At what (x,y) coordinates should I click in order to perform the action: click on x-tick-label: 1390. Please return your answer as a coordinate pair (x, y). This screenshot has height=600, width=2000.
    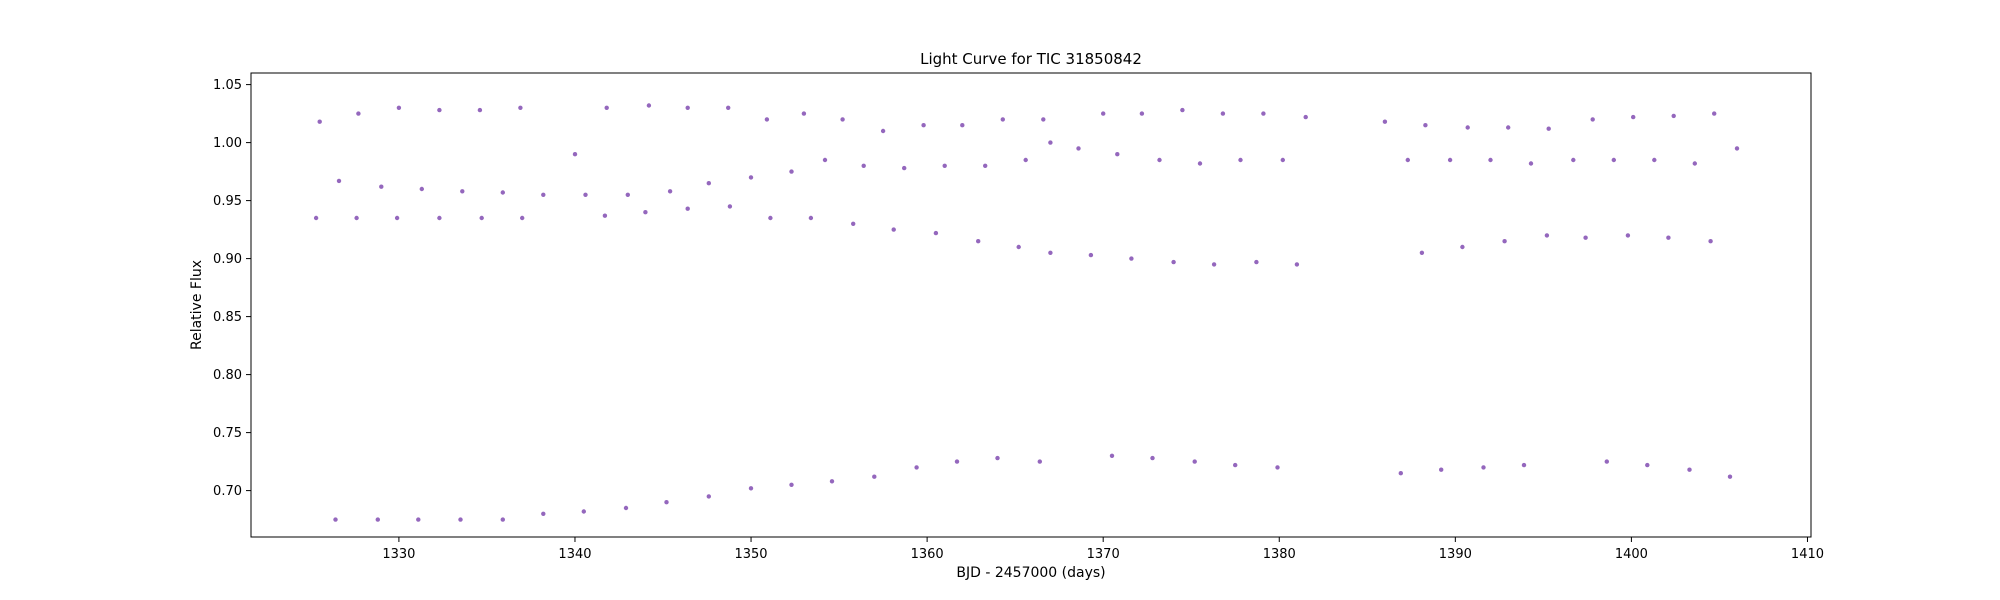
    Looking at the image, I should click on (1455, 554).